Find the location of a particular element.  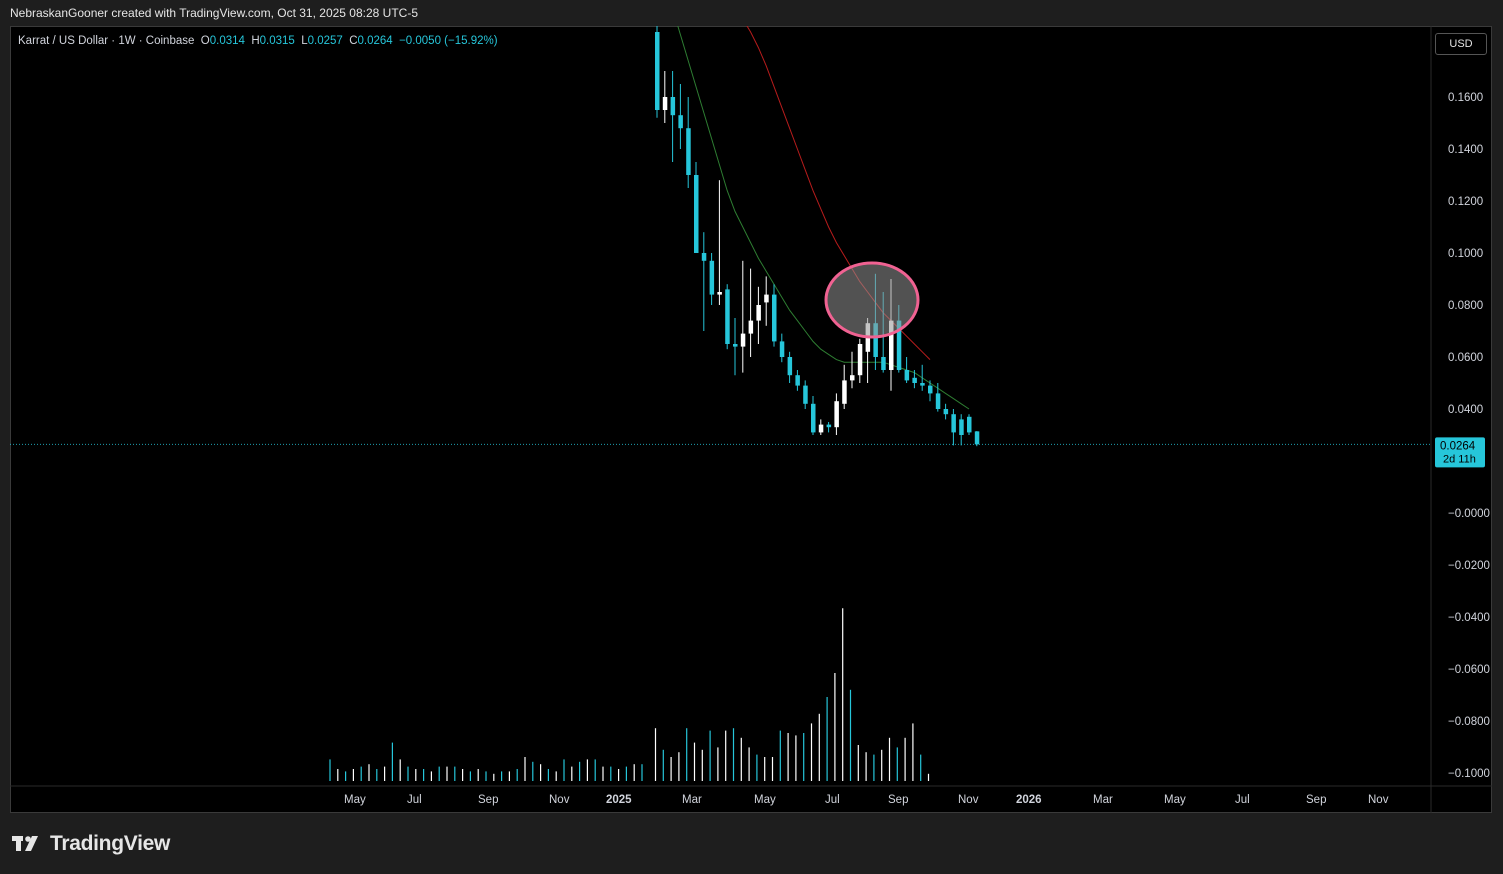

price-tick-label: 0.1000 is located at coordinates (1465, 254).